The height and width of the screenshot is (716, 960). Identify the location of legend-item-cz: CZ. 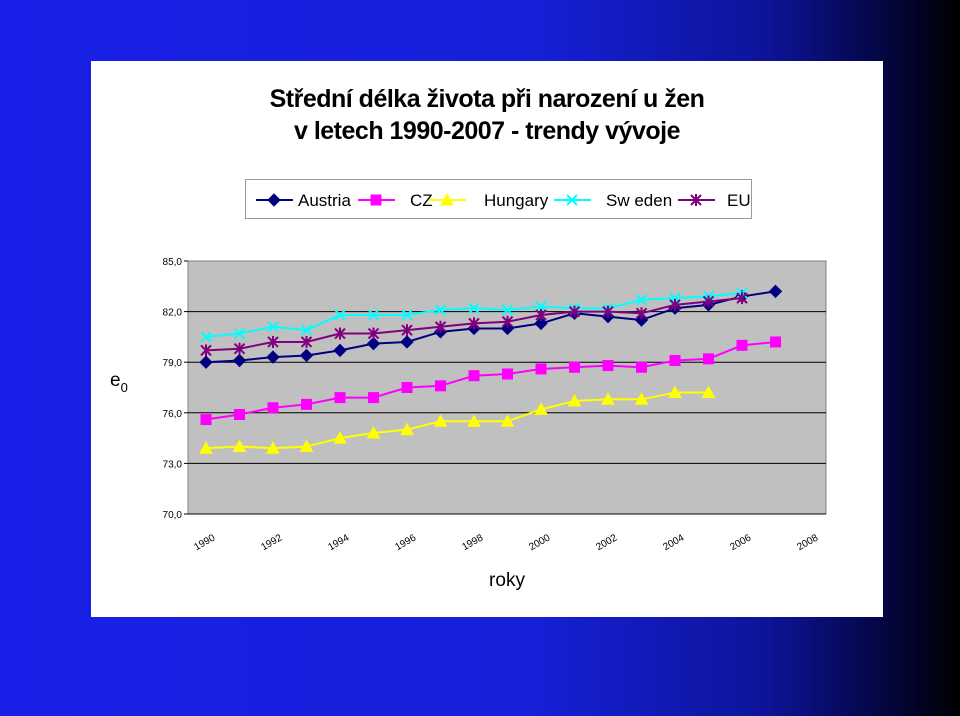
(395, 200).